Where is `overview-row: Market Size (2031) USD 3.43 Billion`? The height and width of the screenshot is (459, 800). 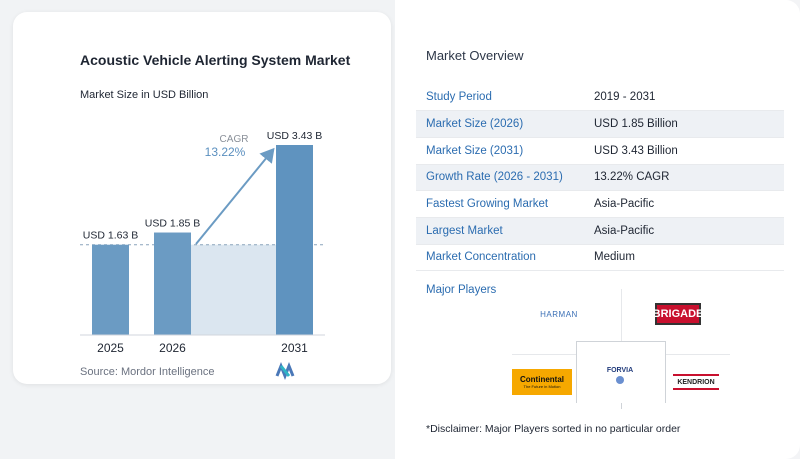
overview-row: Market Size (2031) USD 3.43 Billion is located at coordinates (600, 151).